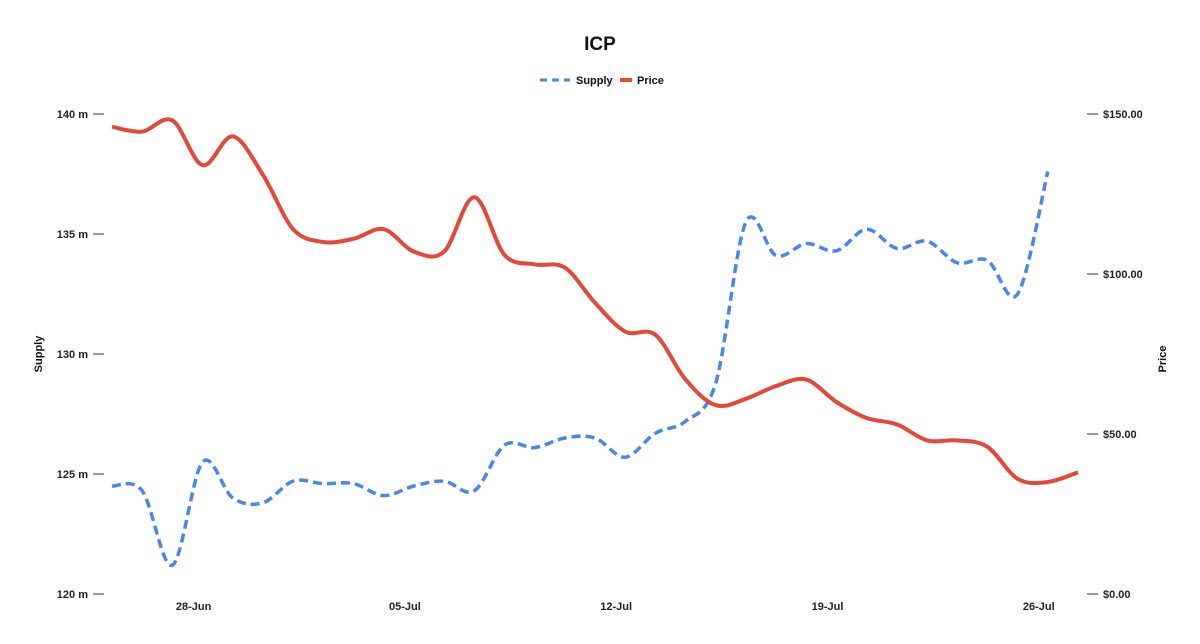 The image size is (1200, 644). I want to click on x-axis: 28-Jun 05-Jul 12-Jul 19-Jul 26-Jul, so click(615, 607).